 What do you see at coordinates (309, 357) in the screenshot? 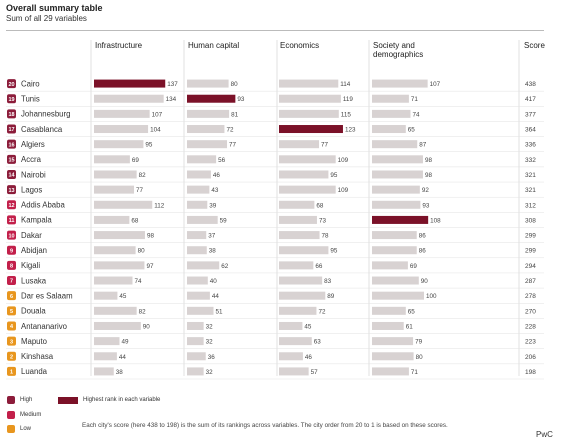
I see `bar-value-label: 46` at bounding box center [309, 357].